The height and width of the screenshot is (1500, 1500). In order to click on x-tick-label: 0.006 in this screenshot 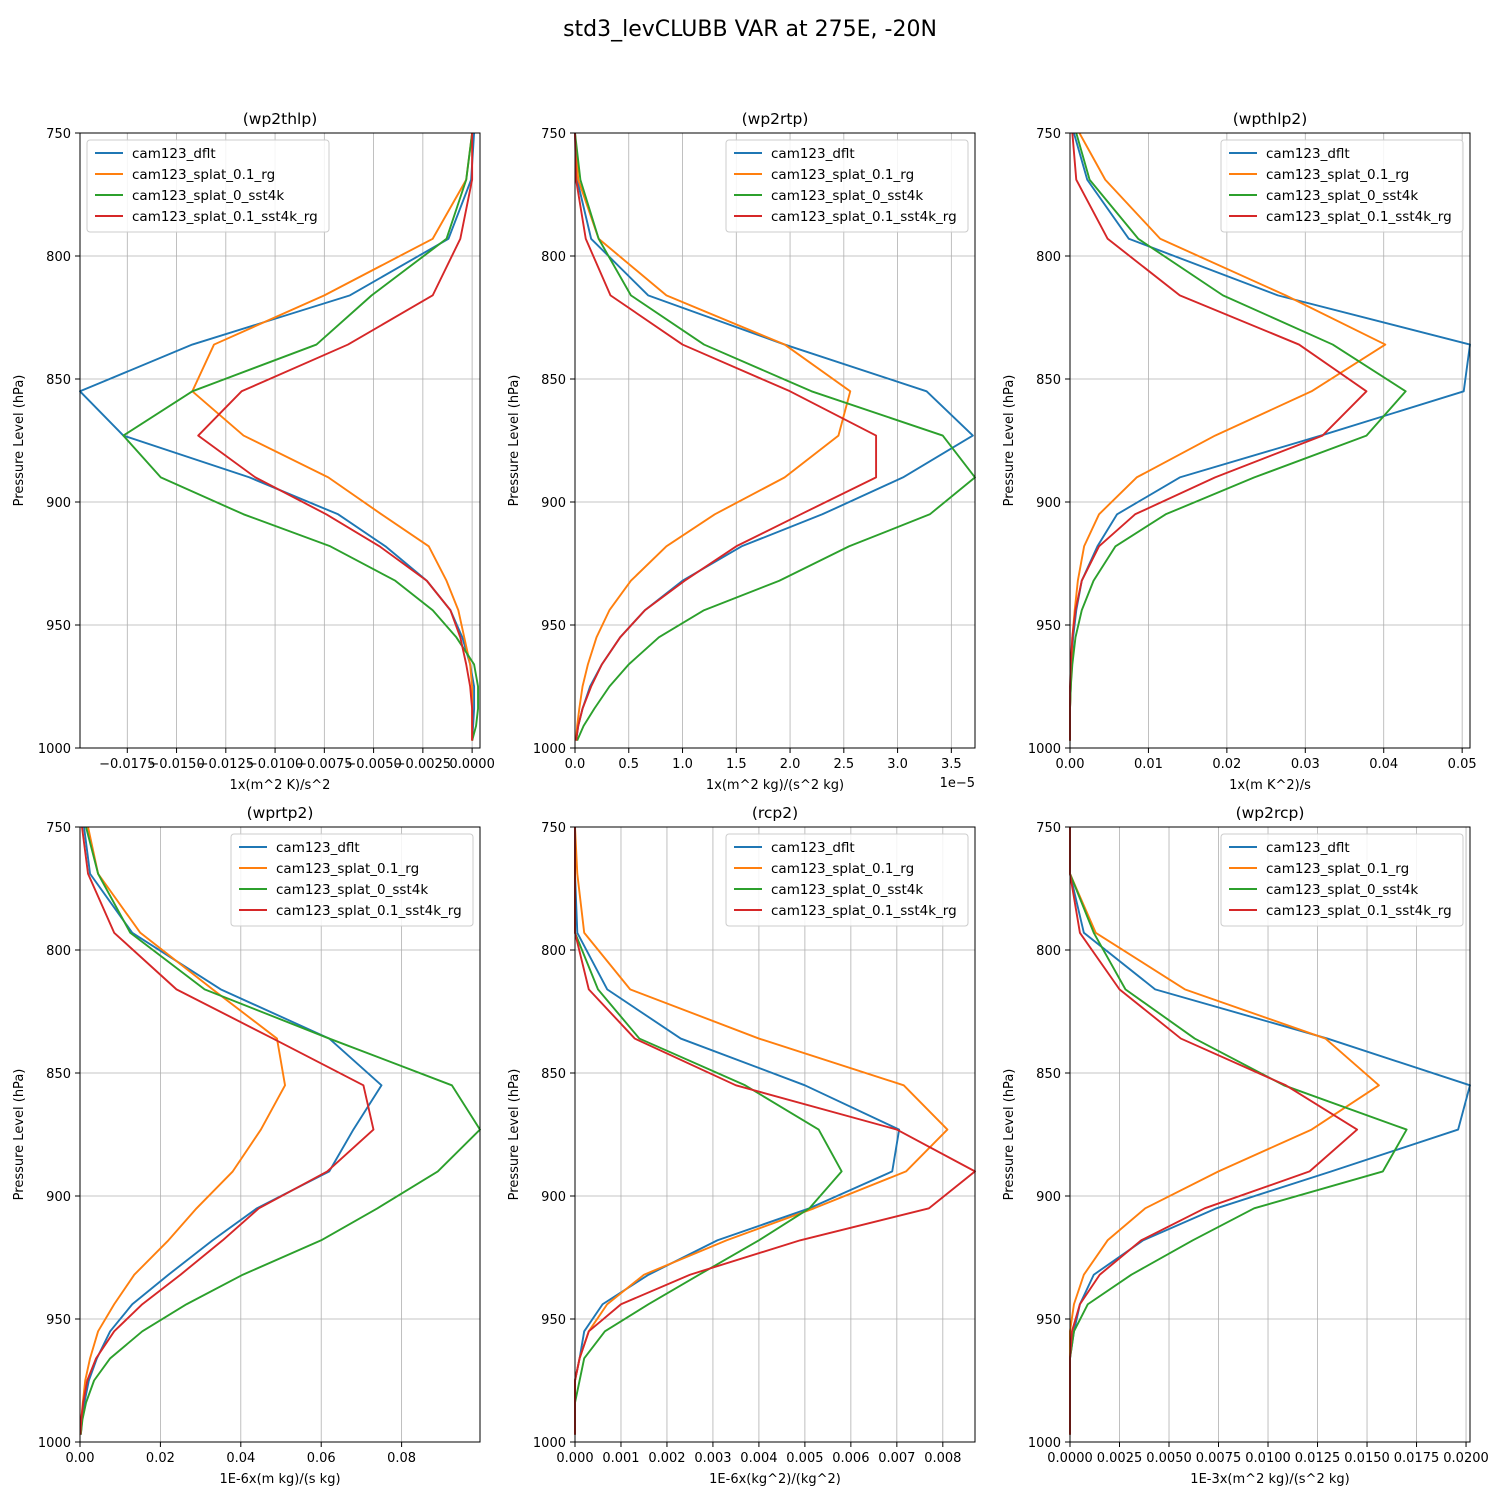, I will do `click(850, 1458)`.